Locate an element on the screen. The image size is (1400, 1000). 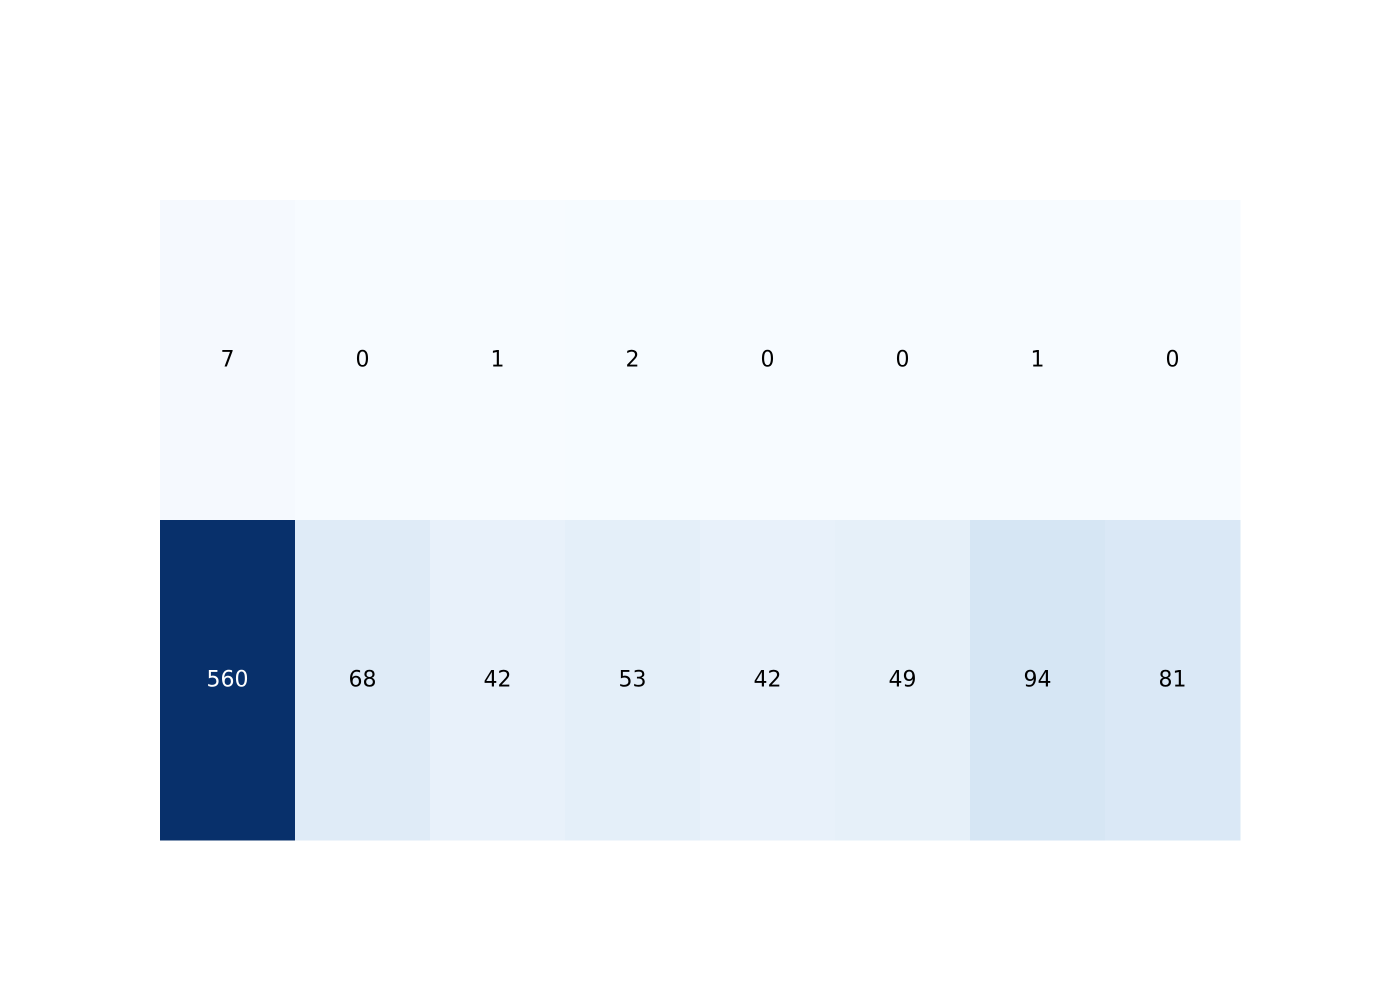
heatmap-cell-label: 94 is located at coordinates (1038, 680).